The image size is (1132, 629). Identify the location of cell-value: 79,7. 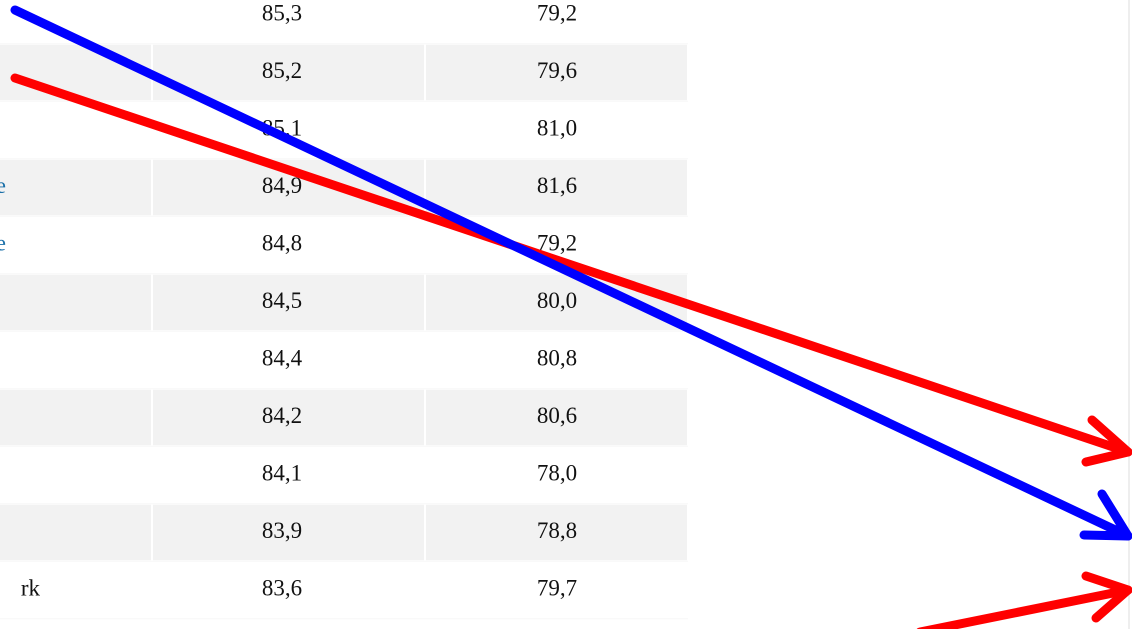
(557, 587).